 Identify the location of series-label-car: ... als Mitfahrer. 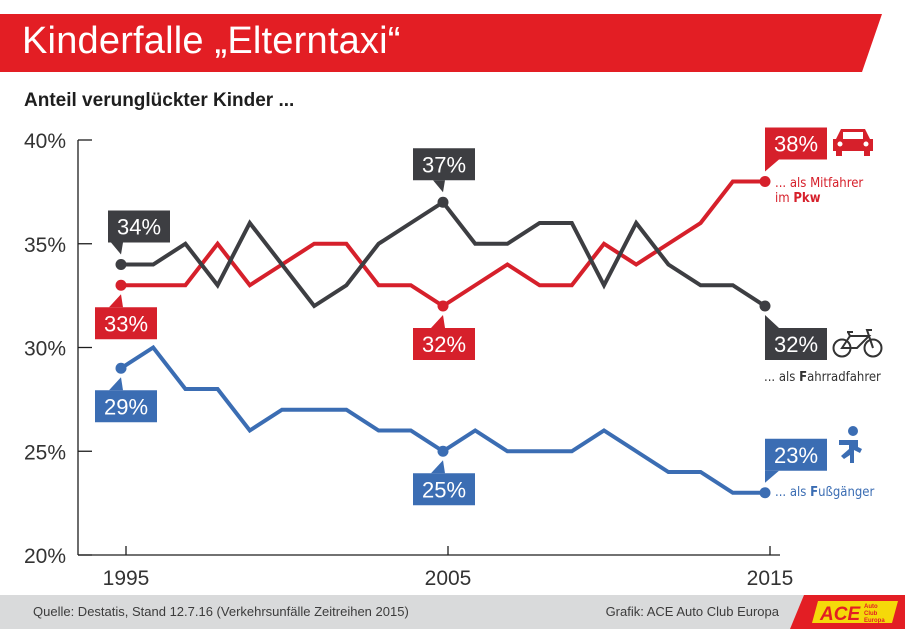
(819, 183).